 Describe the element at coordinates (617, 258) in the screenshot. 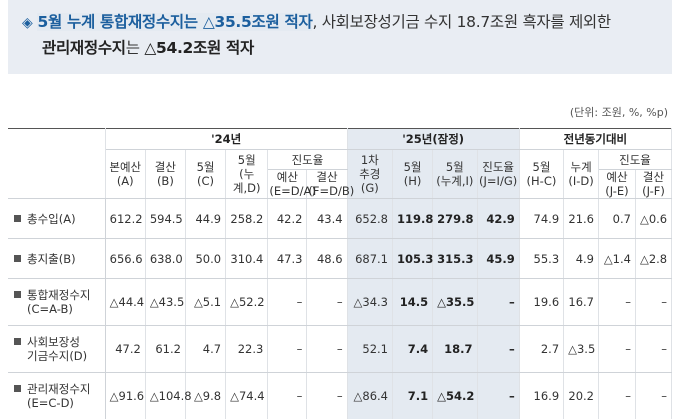

I see `table-cell: △1.4` at that location.